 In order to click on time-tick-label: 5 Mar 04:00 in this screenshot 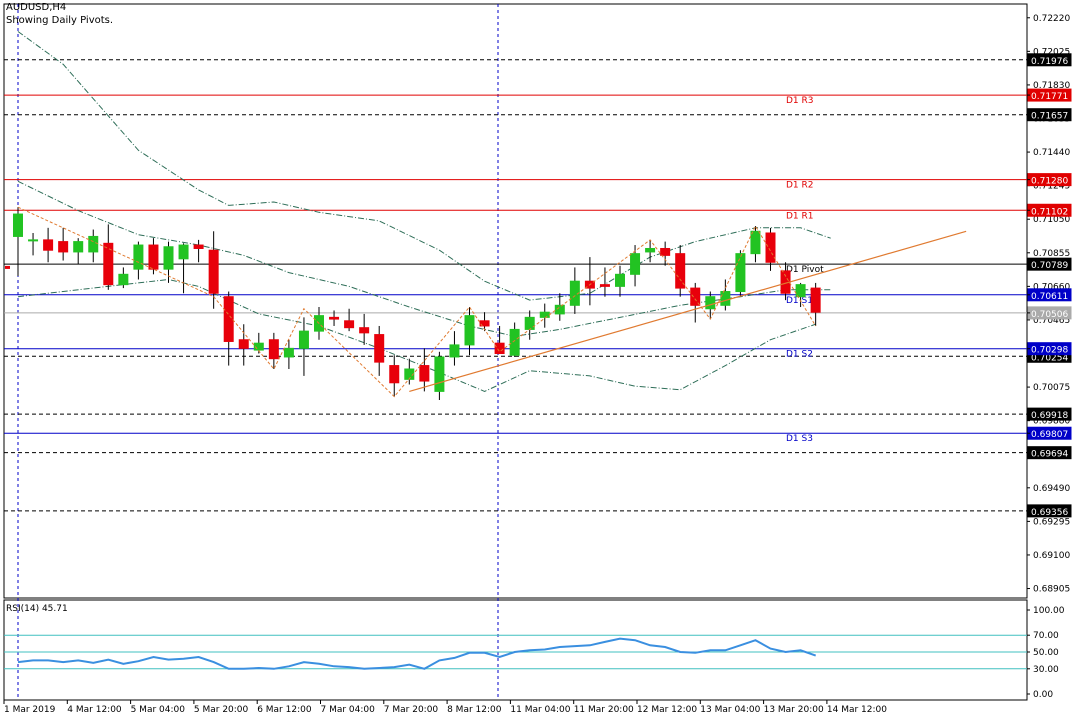, I will do `click(158, 710)`.